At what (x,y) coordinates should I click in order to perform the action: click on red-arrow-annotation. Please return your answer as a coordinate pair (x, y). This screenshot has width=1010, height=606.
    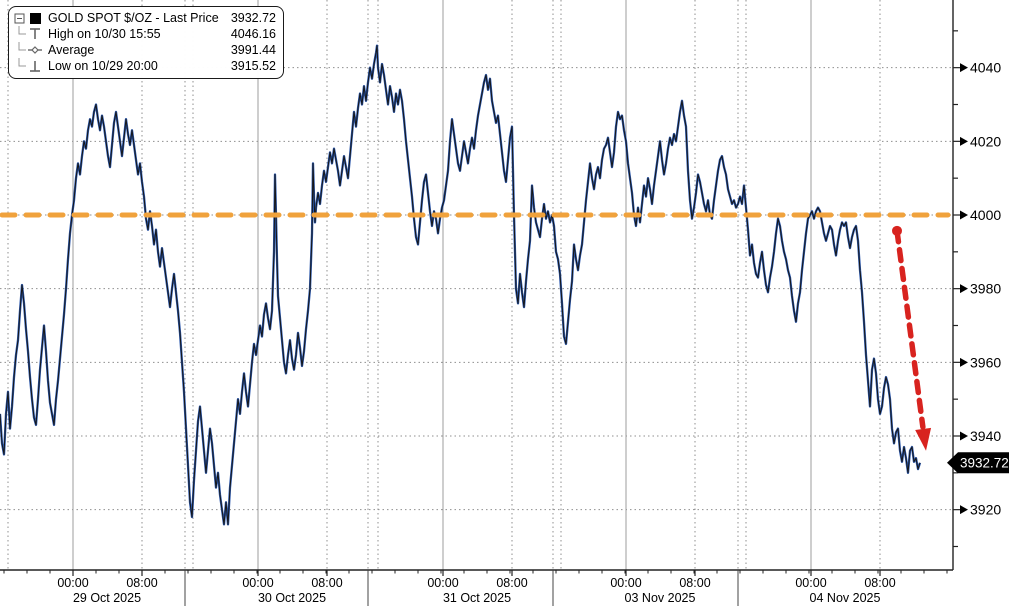
    Looking at the image, I should click on (912, 338).